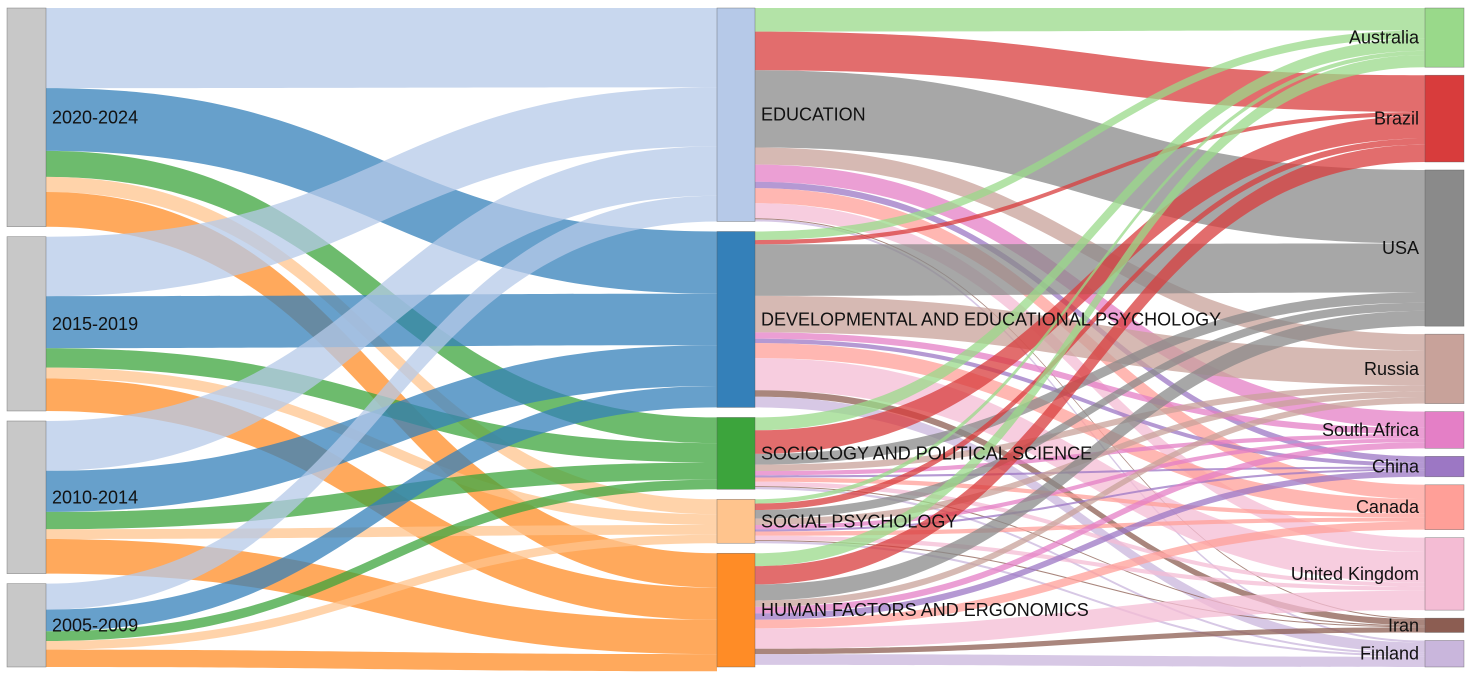 Image resolution: width=1473 pixels, height=676 pixels. I want to click on node-label-p20: 2020-2024, so click(95, 117).